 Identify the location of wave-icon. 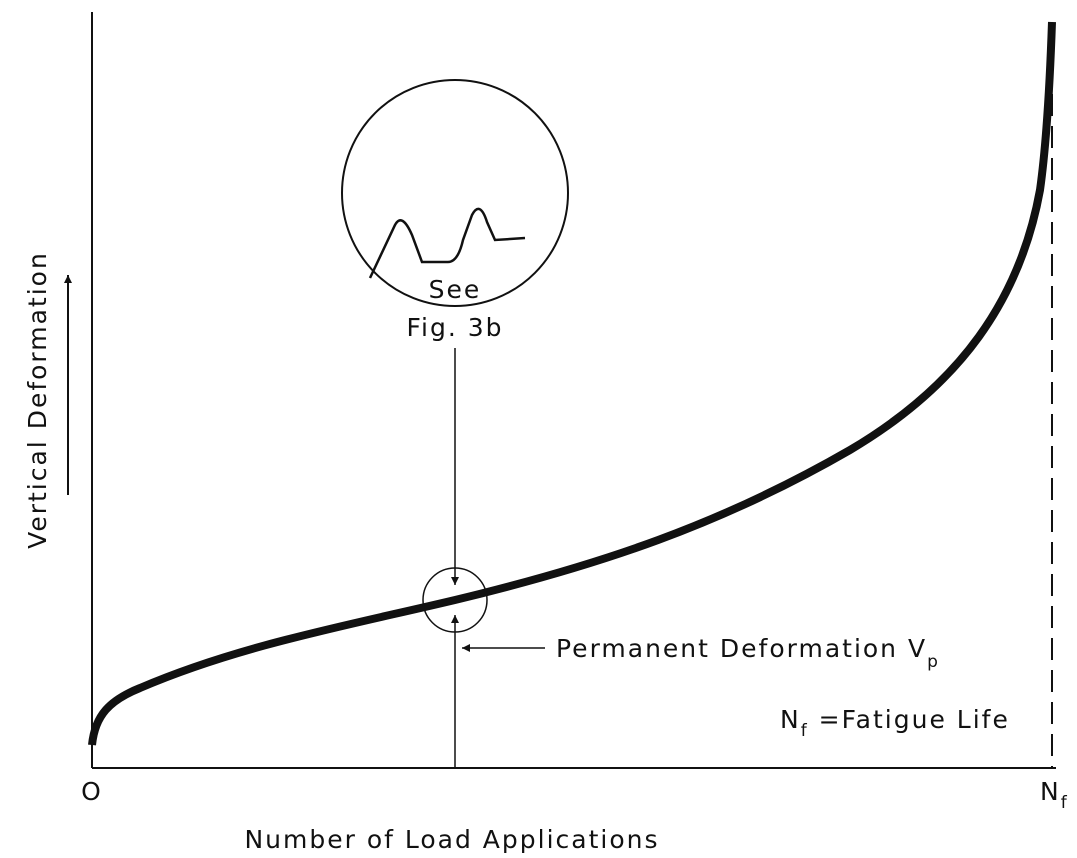
(447, 243).